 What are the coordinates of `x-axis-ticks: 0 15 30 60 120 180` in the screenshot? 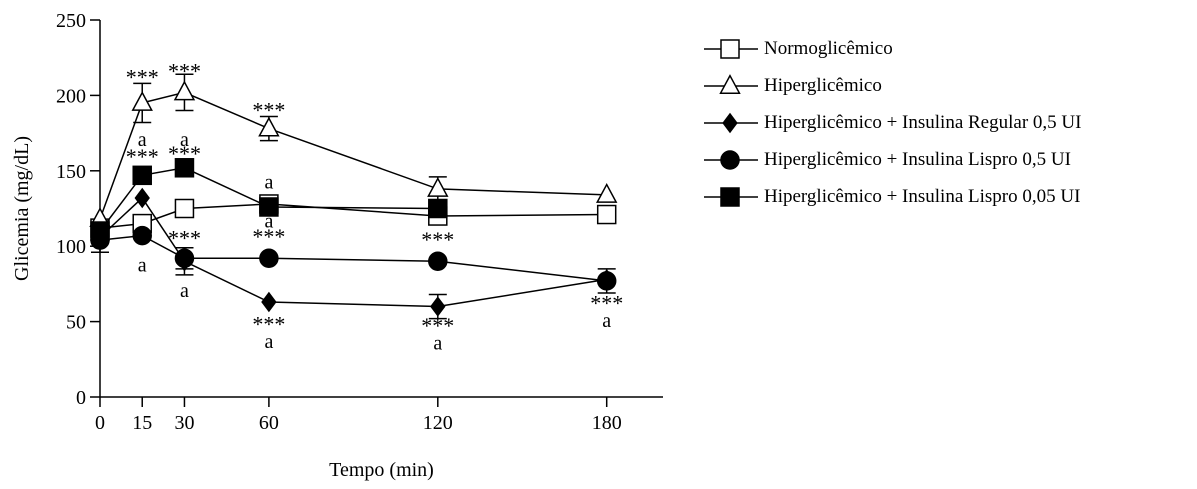 It's located at (358, 415).